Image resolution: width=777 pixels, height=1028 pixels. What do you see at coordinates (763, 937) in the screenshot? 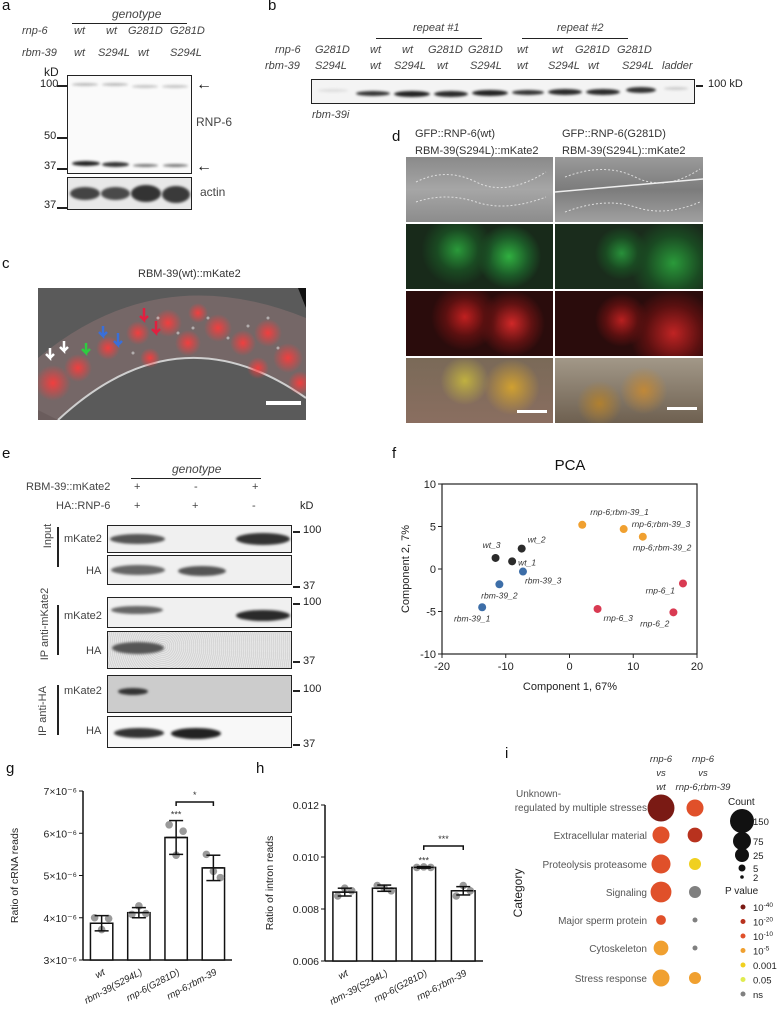
I see `legend-label: 10-10` at bounding box center [763, 937].